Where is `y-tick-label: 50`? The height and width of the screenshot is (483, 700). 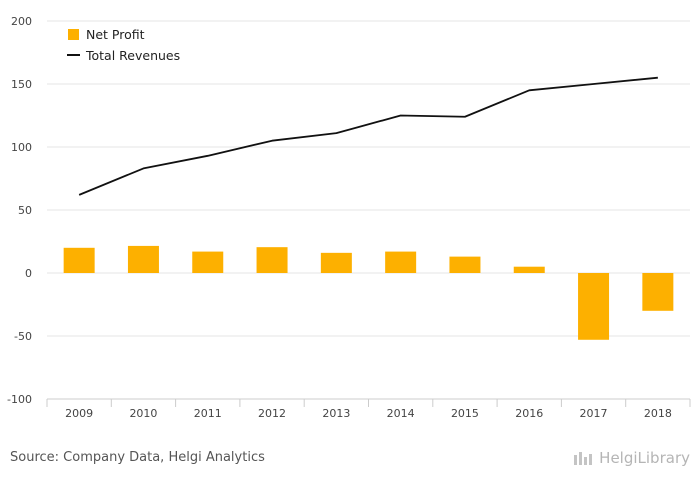 y-tick-label: 50 is located at coordinates (25, 210).